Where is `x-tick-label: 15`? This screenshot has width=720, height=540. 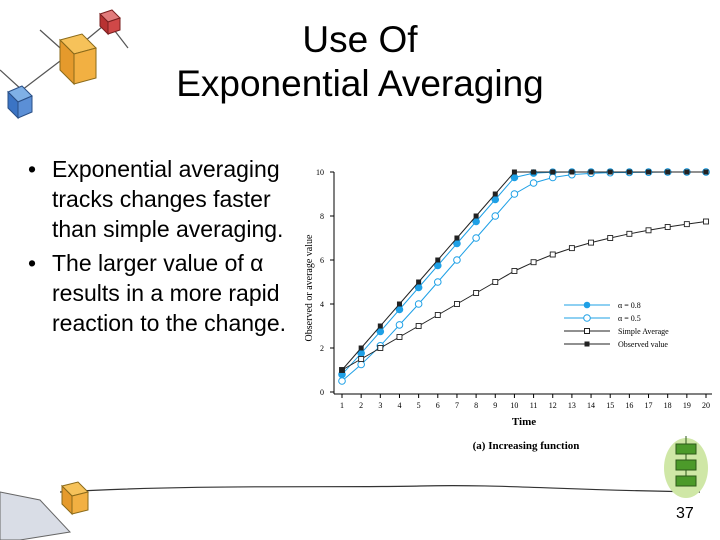 x-tick-label: 15 is located at coordinates (610, 405).